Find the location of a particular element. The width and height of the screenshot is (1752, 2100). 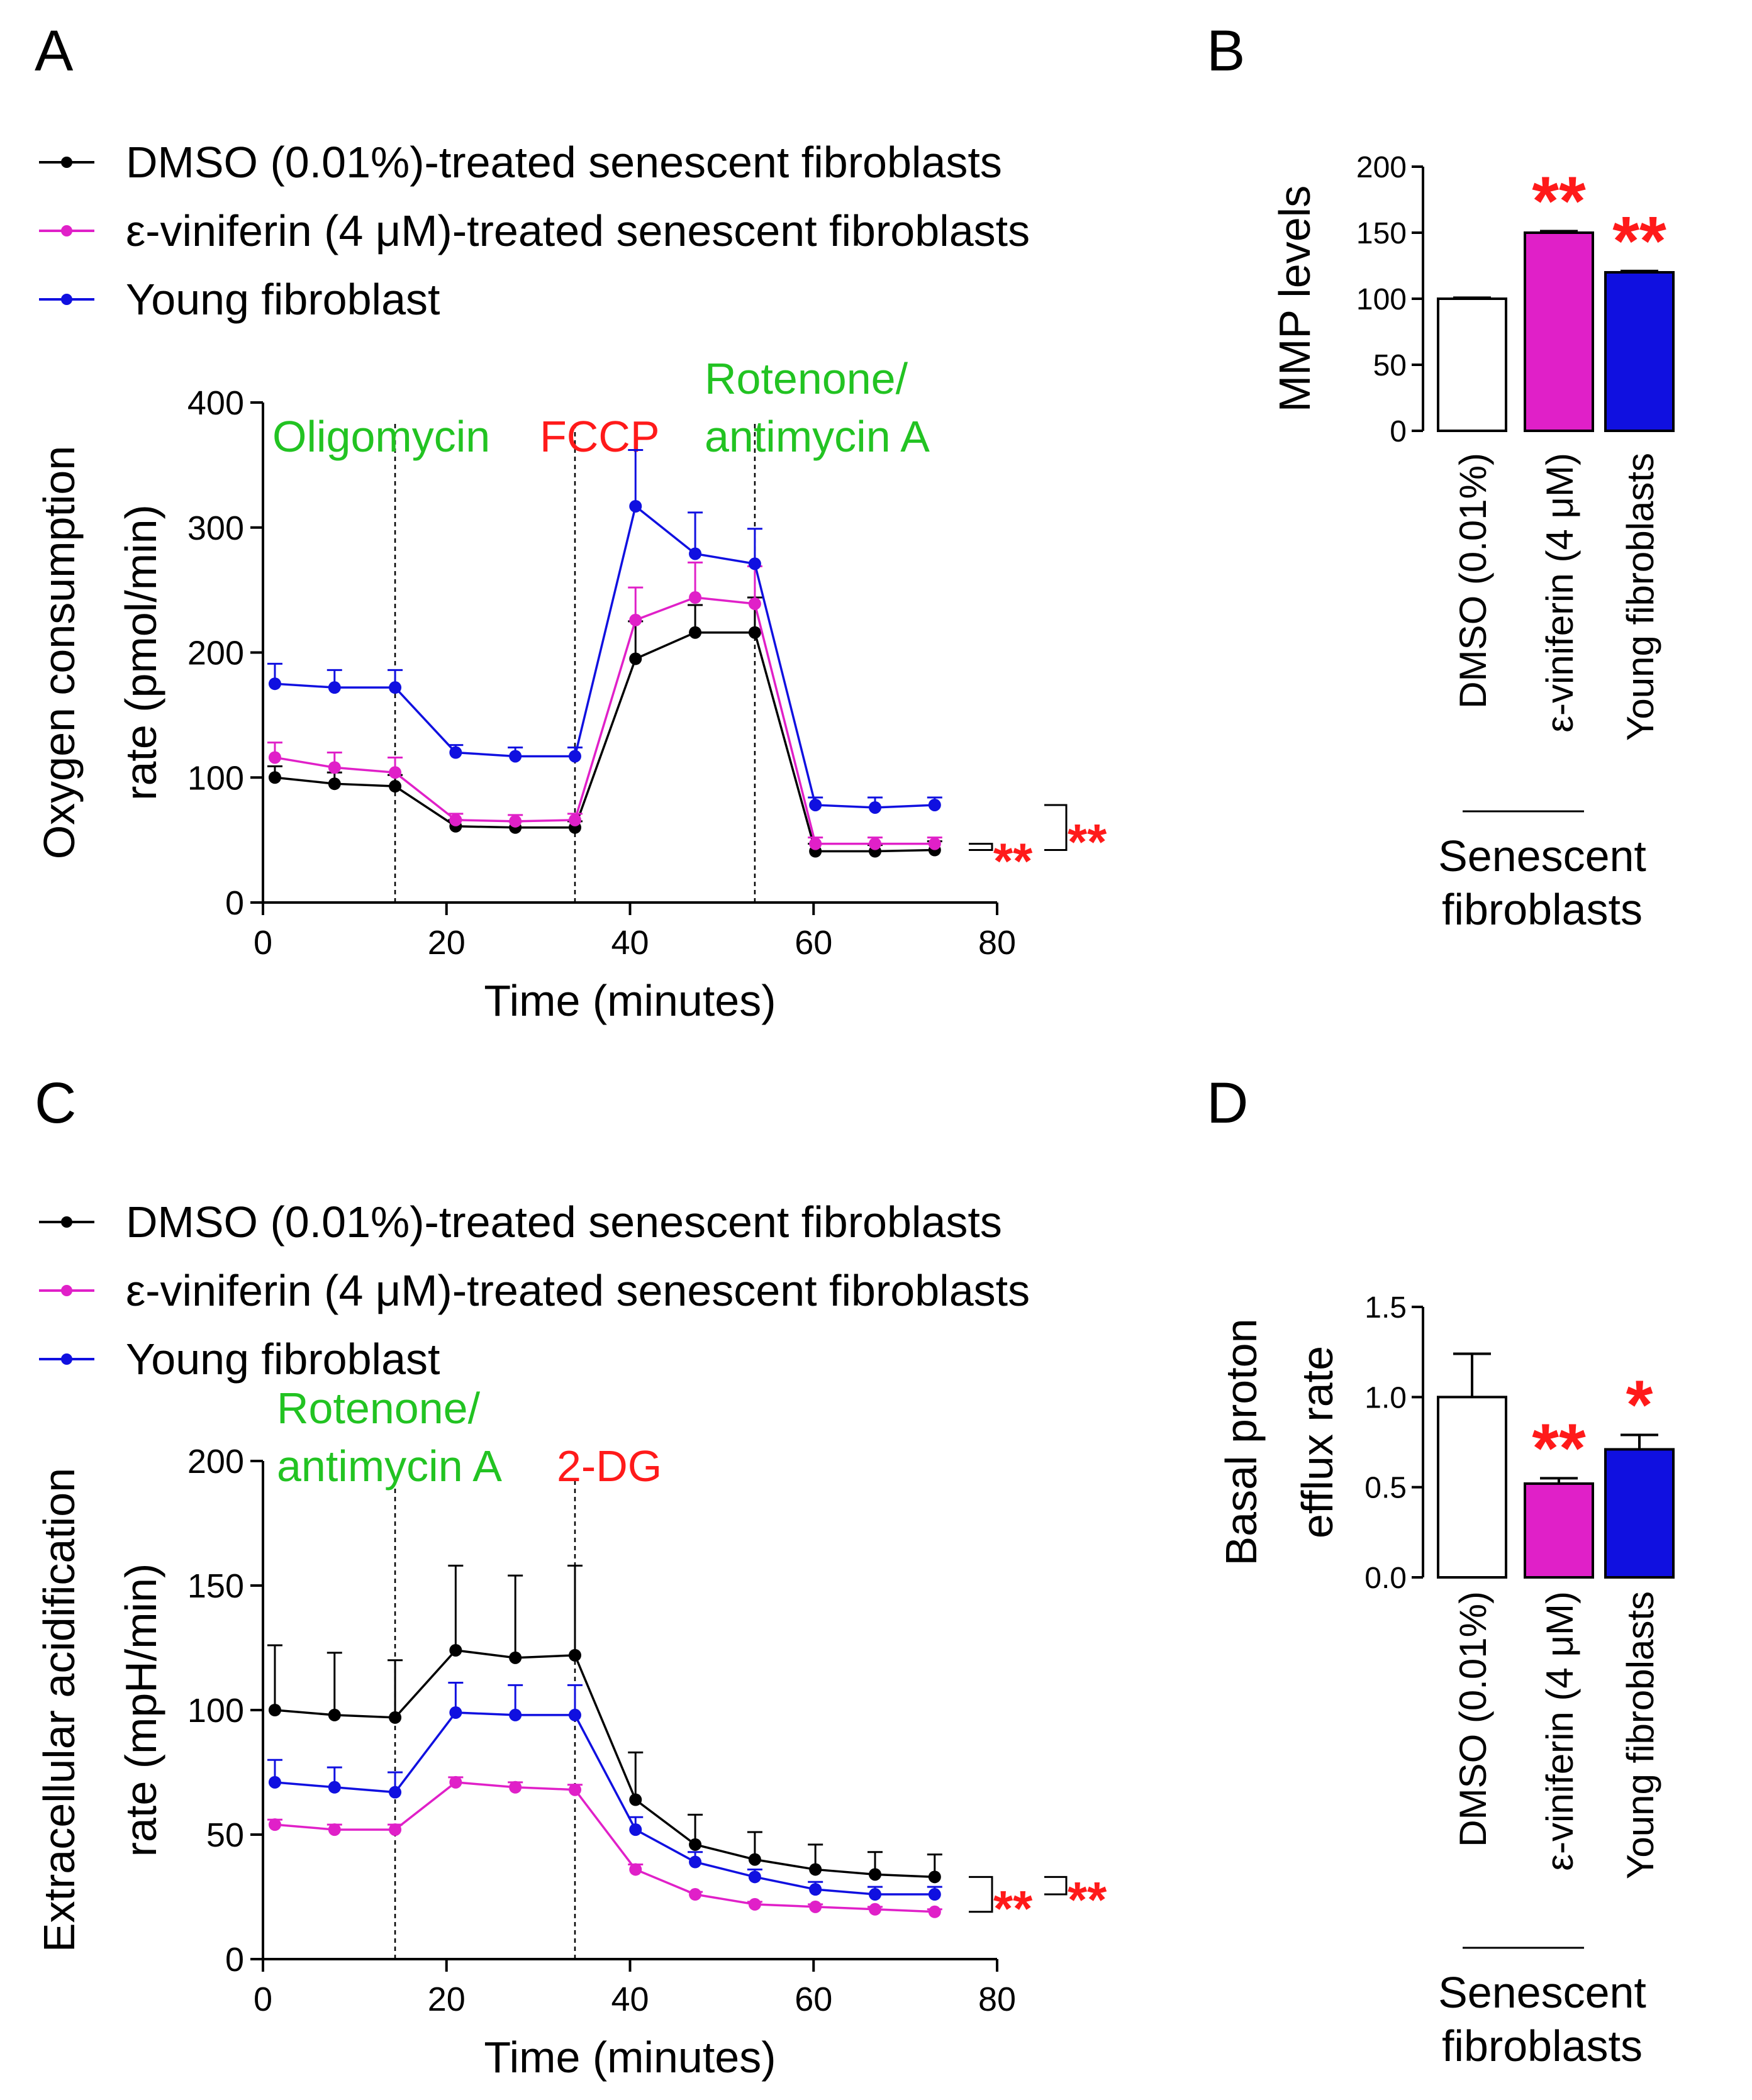

y-tick-label: 50 is located at coordinates (225, 1835).